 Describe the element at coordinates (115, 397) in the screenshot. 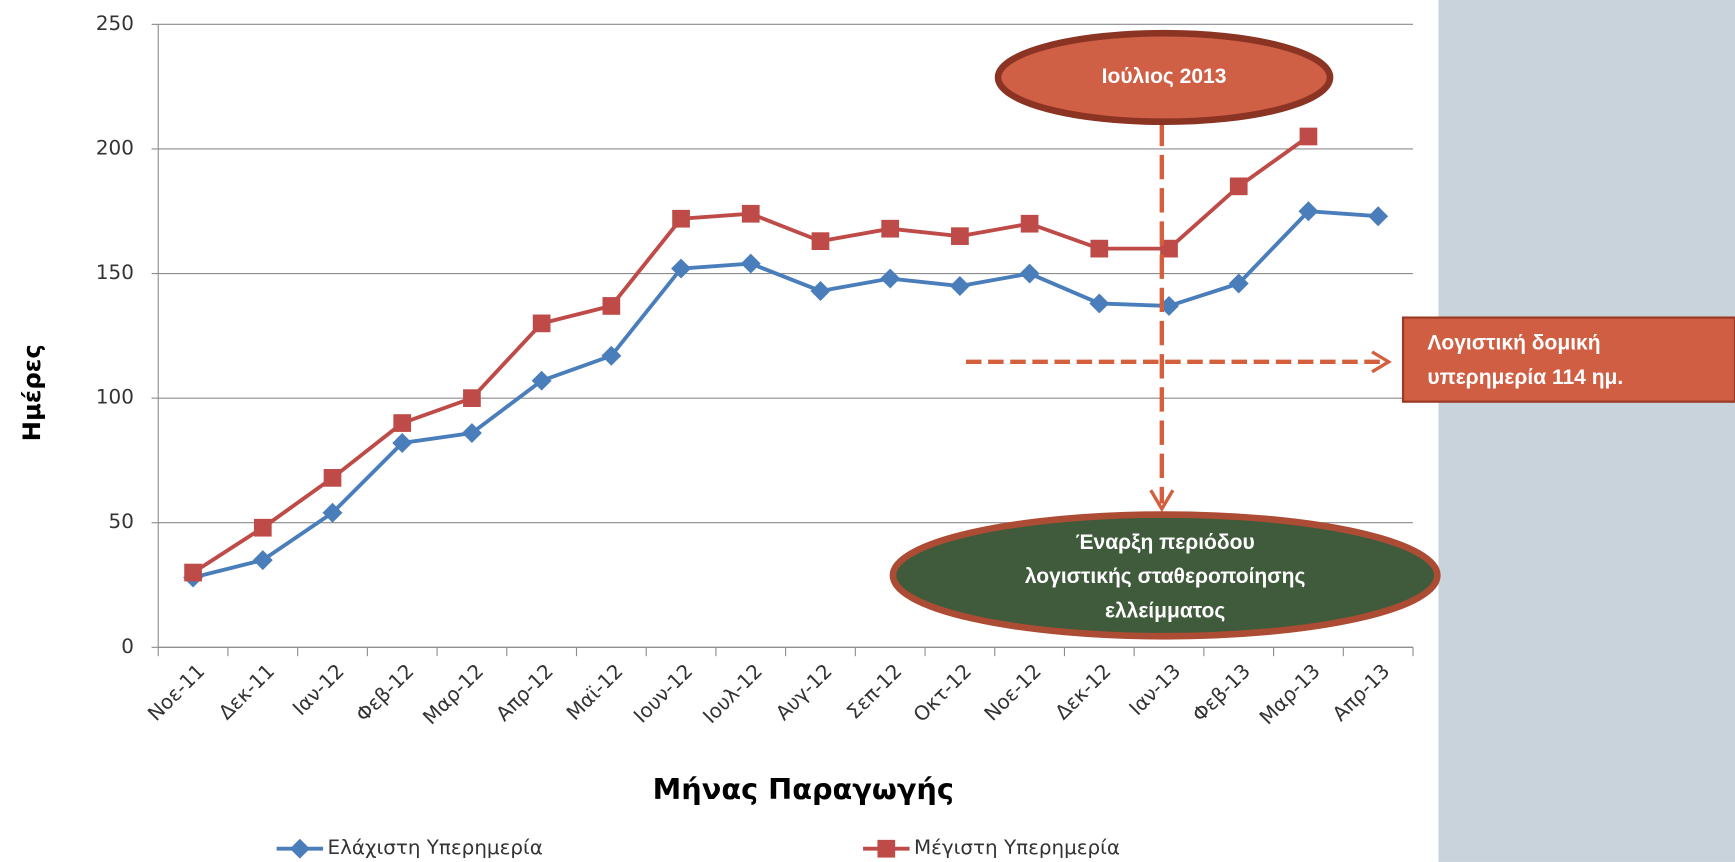

I see `y-tick-label: 100` at that location.